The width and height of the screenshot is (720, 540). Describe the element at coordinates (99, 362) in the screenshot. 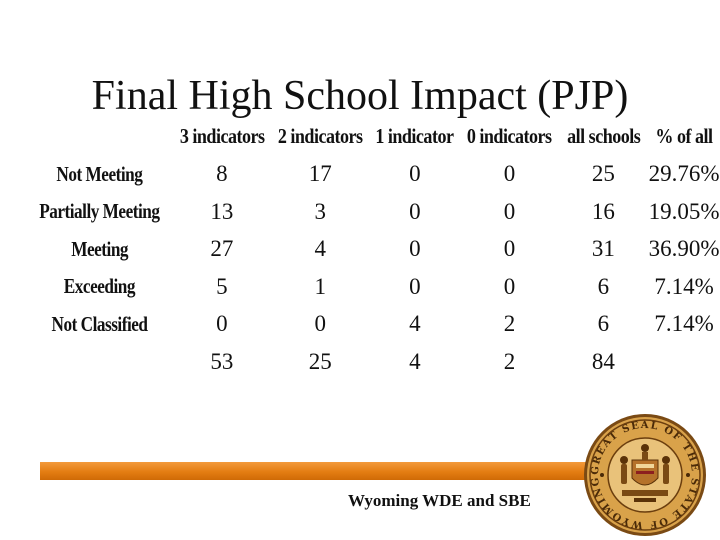

I see `row-label` at that location.